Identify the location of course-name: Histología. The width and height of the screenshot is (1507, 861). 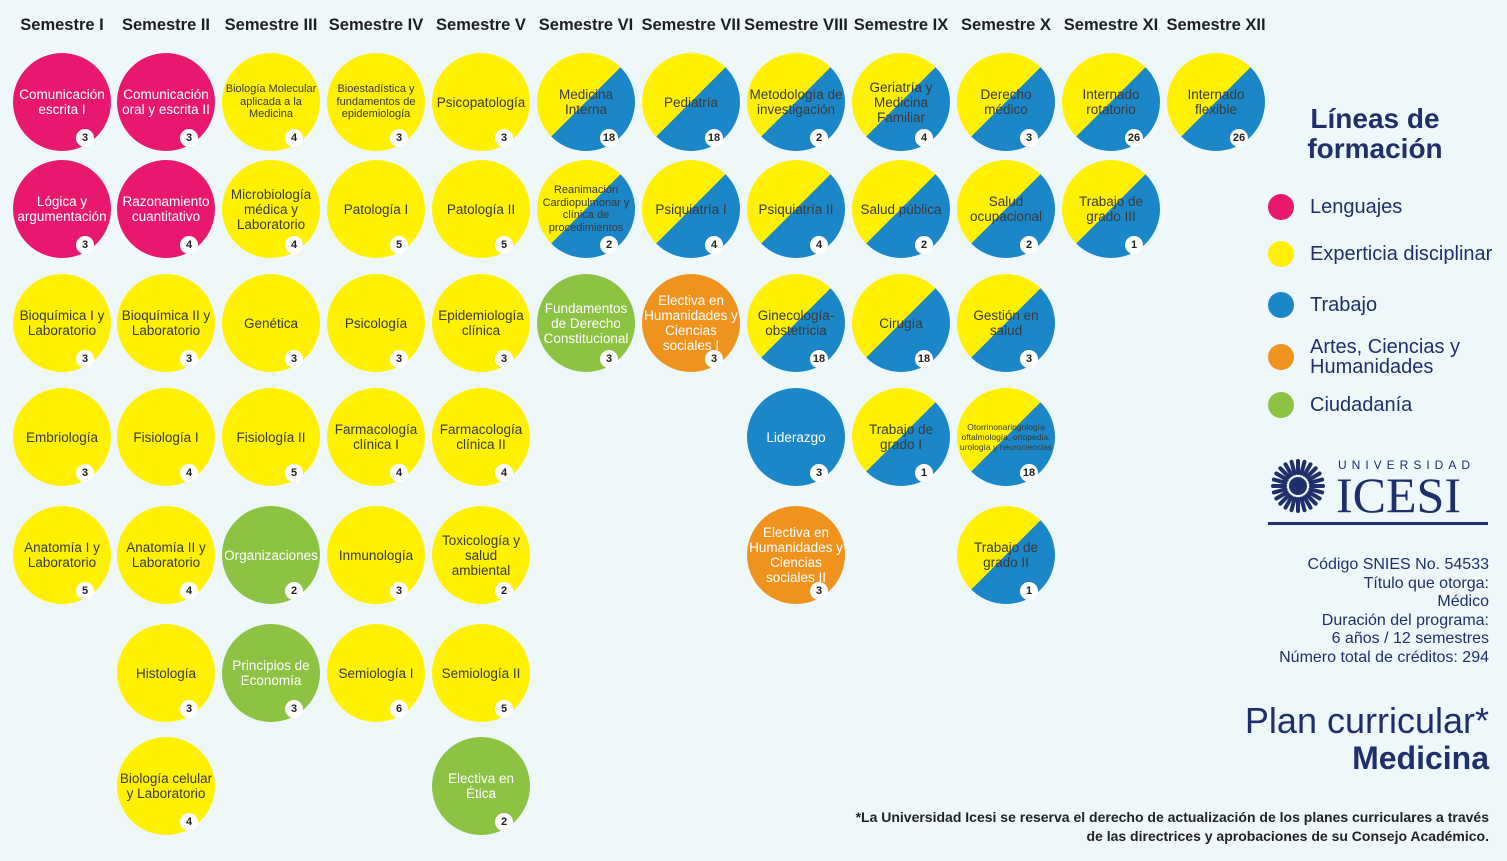
(166, 673).